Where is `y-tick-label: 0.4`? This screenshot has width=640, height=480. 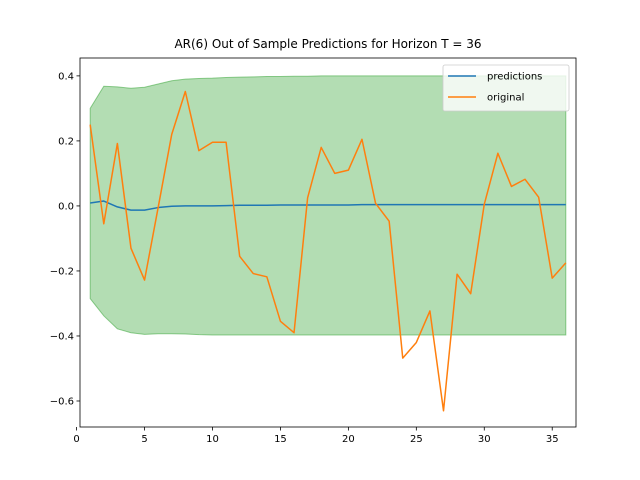
y-tick-label: 0.4 is located at coordinates (66, 76).